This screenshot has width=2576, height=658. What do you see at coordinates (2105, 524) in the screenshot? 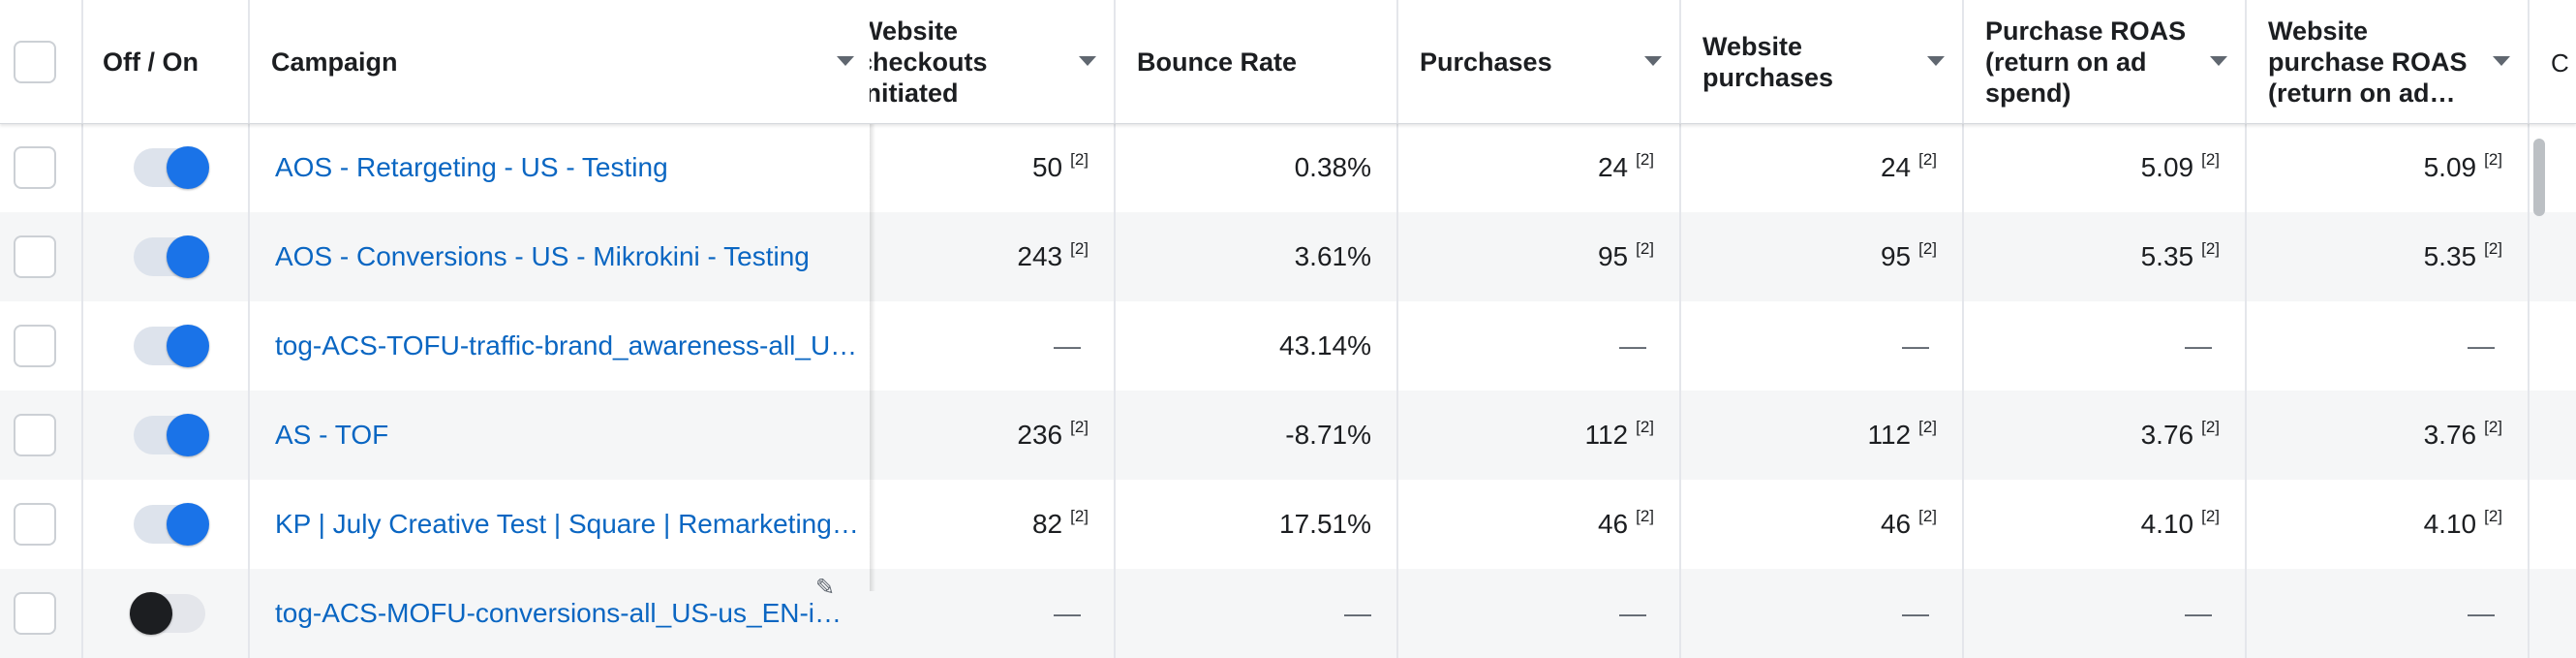
I see `roas-cell: 4.10 [2]` at bounding box center [2105, 524].